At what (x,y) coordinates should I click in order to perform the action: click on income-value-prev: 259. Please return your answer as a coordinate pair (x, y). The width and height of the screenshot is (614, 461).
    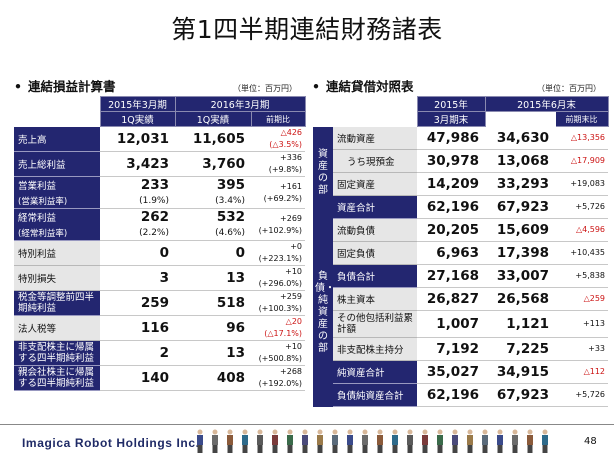
    Looking at the image, I should click on (137, 303).